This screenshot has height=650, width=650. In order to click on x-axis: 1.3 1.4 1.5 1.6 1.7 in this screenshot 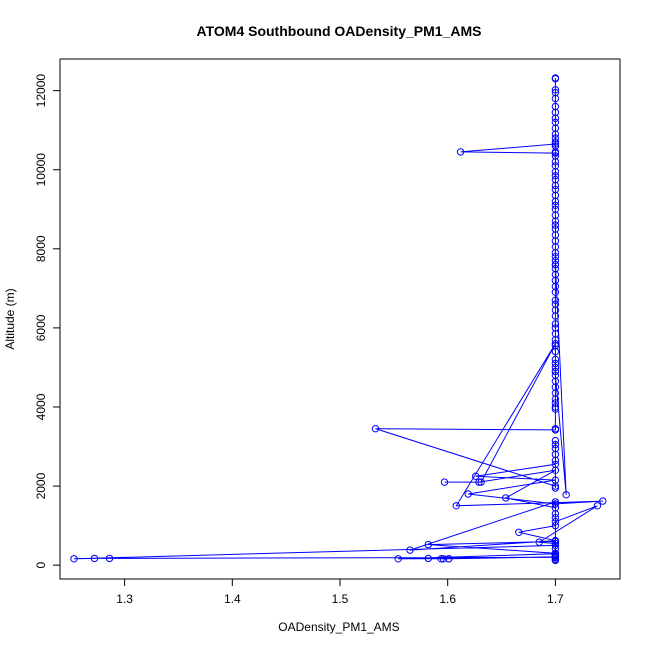, I will do `click(340, 592)`.